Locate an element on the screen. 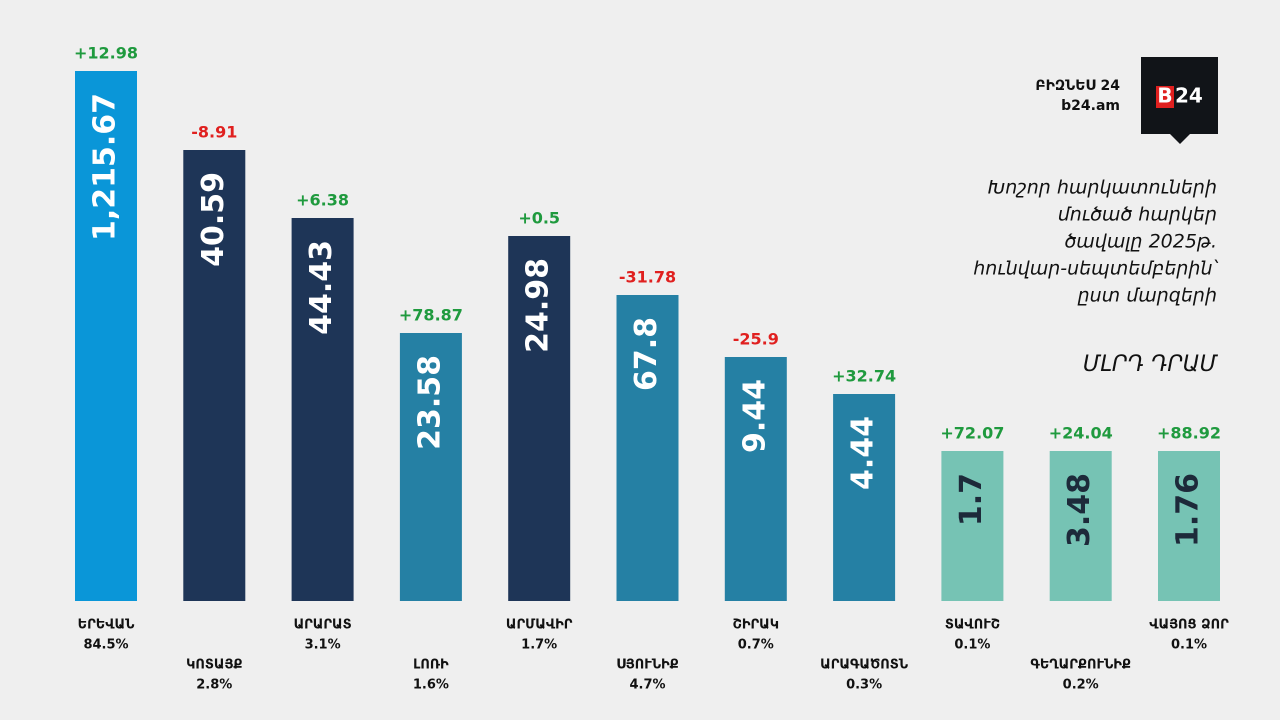 The image size is (1280, 720). change-label: +12.98 is located at coordinates (106, 53).